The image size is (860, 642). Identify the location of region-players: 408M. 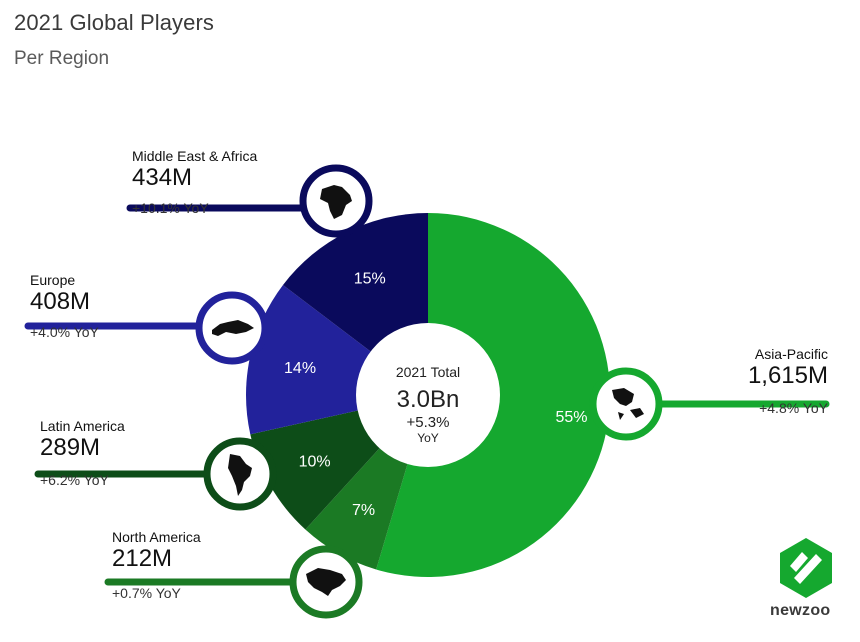
(60, 301).